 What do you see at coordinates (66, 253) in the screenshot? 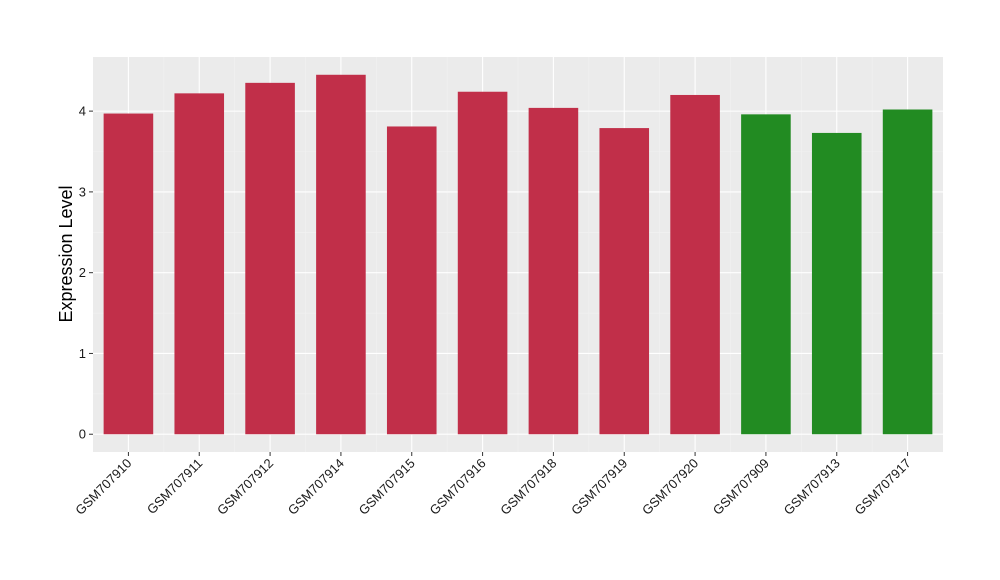
I see `y-axis-title: Expression Level` at bounding box center [66, 253].